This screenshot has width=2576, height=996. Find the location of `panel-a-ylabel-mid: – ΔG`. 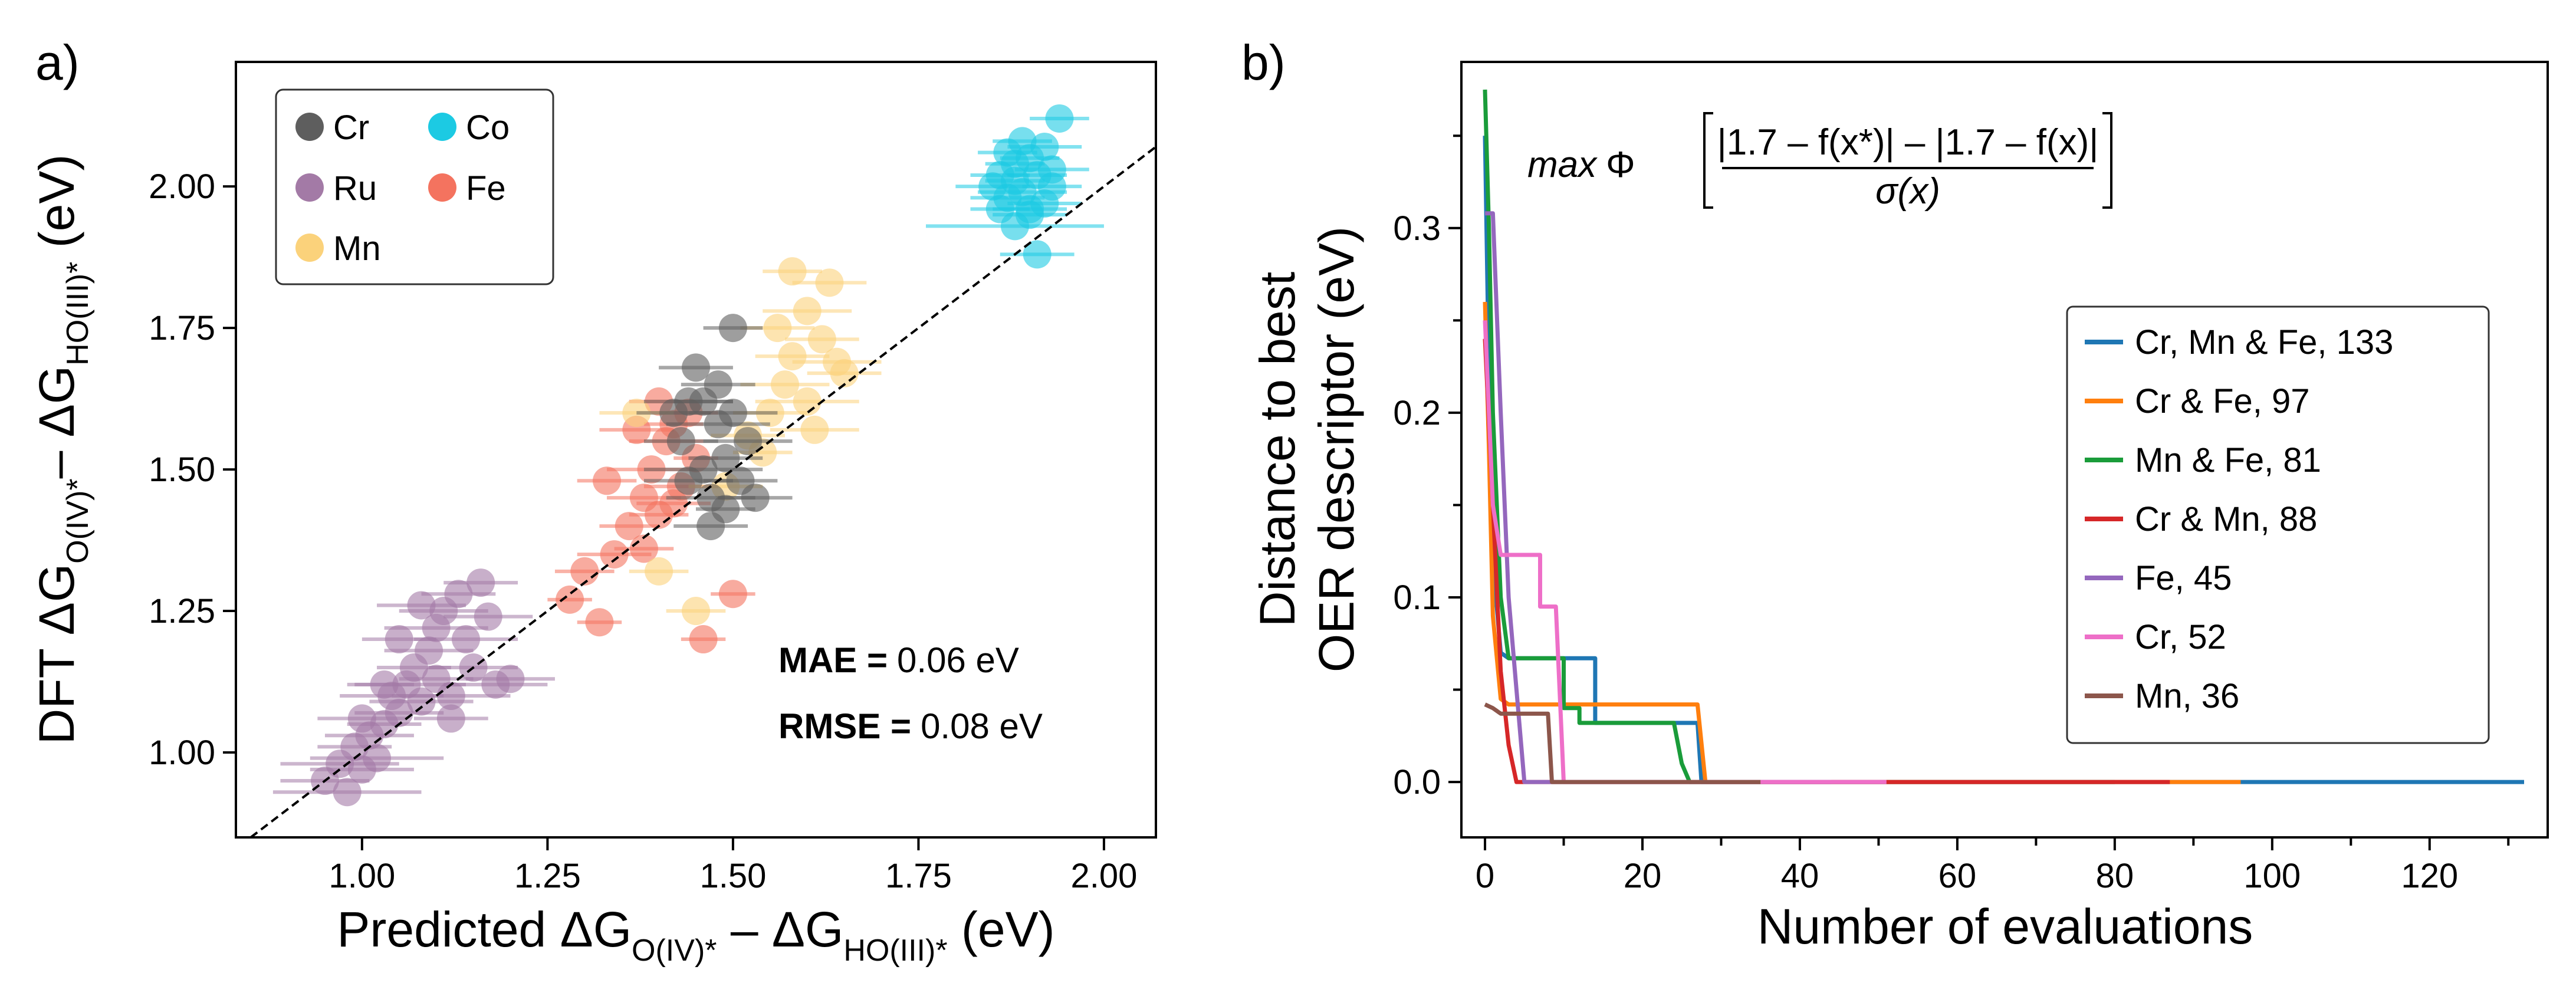

panel-a-ylabel-mid: – ΔG is located at coordinates (56, 422).